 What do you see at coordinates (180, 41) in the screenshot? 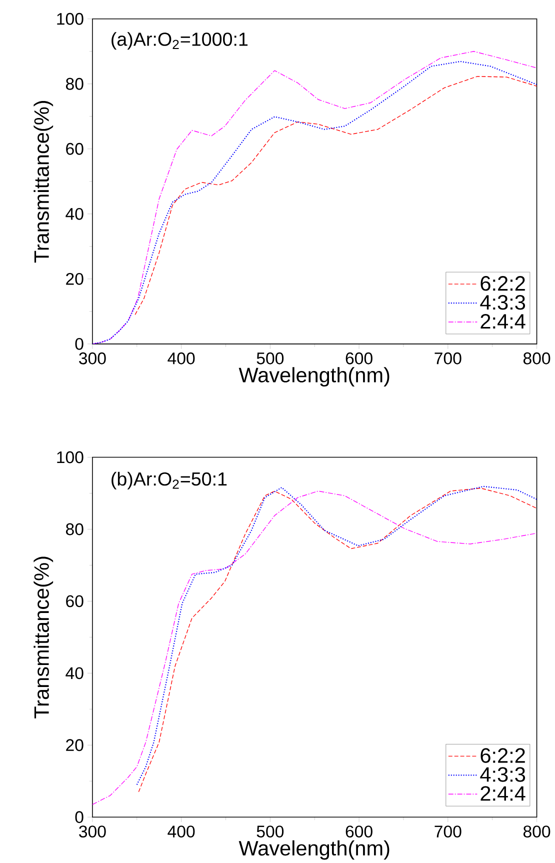
I see `text: (a)Ar:O$_{2}$=1000:1` at bounding box center [180, 41].